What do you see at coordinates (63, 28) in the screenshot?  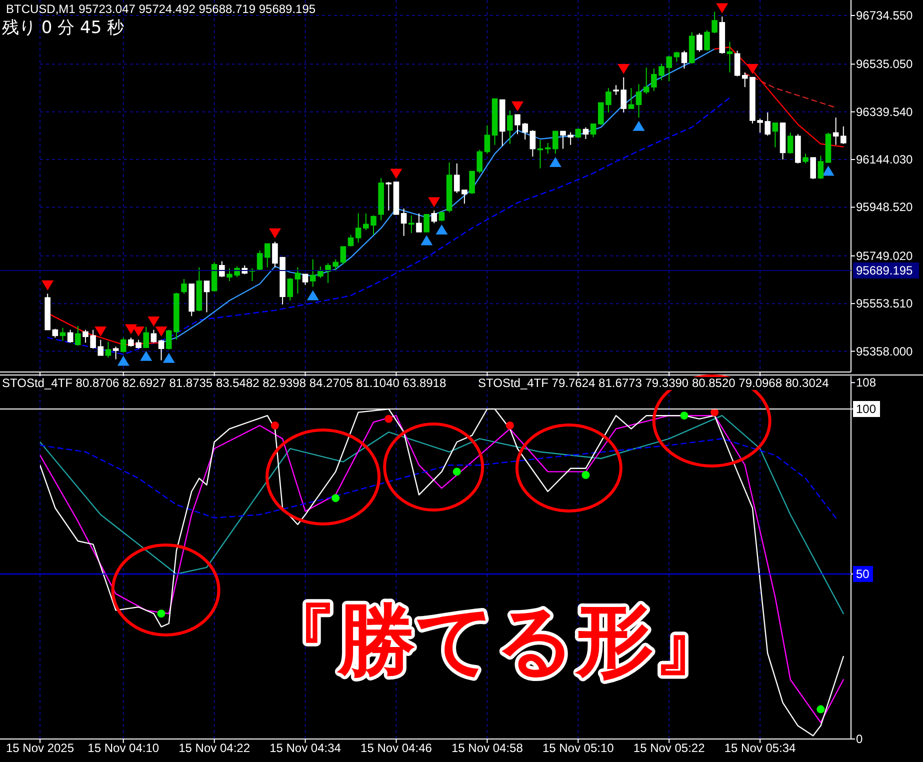 I see `text: 残り 0 分 45 秒` at bounding box center [63, 28].